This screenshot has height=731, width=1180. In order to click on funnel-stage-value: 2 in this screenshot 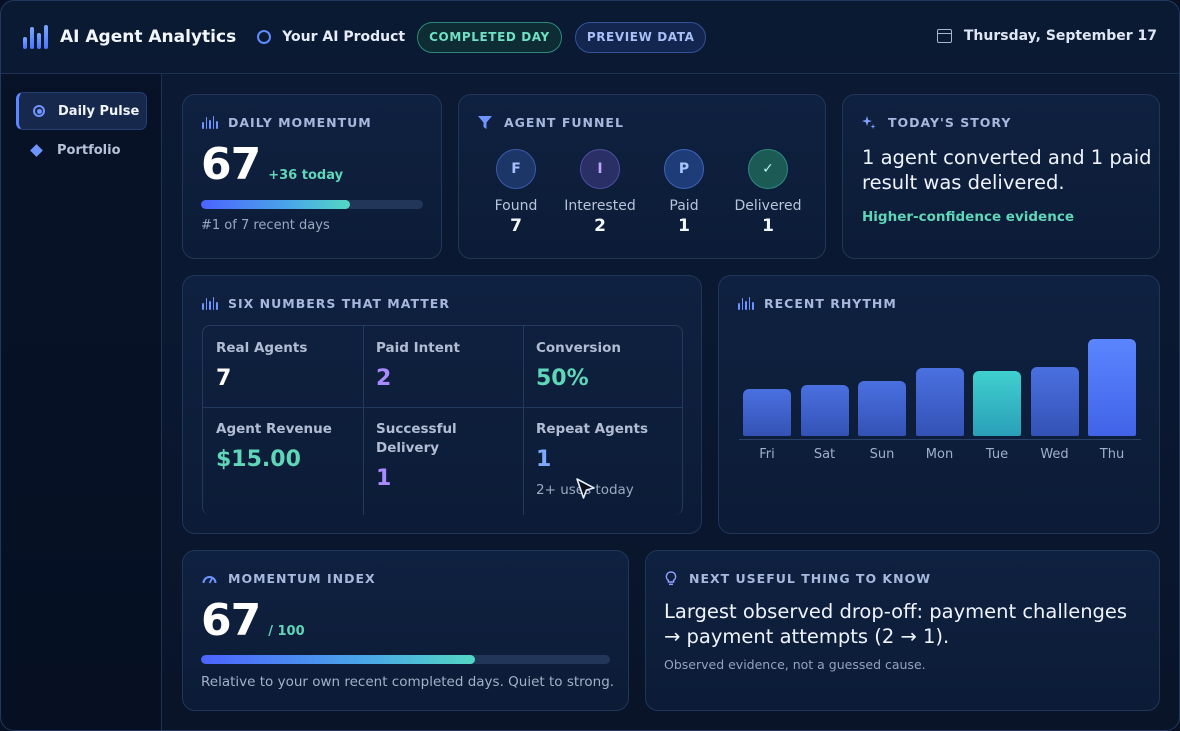, I will do `click(600, 226)`.